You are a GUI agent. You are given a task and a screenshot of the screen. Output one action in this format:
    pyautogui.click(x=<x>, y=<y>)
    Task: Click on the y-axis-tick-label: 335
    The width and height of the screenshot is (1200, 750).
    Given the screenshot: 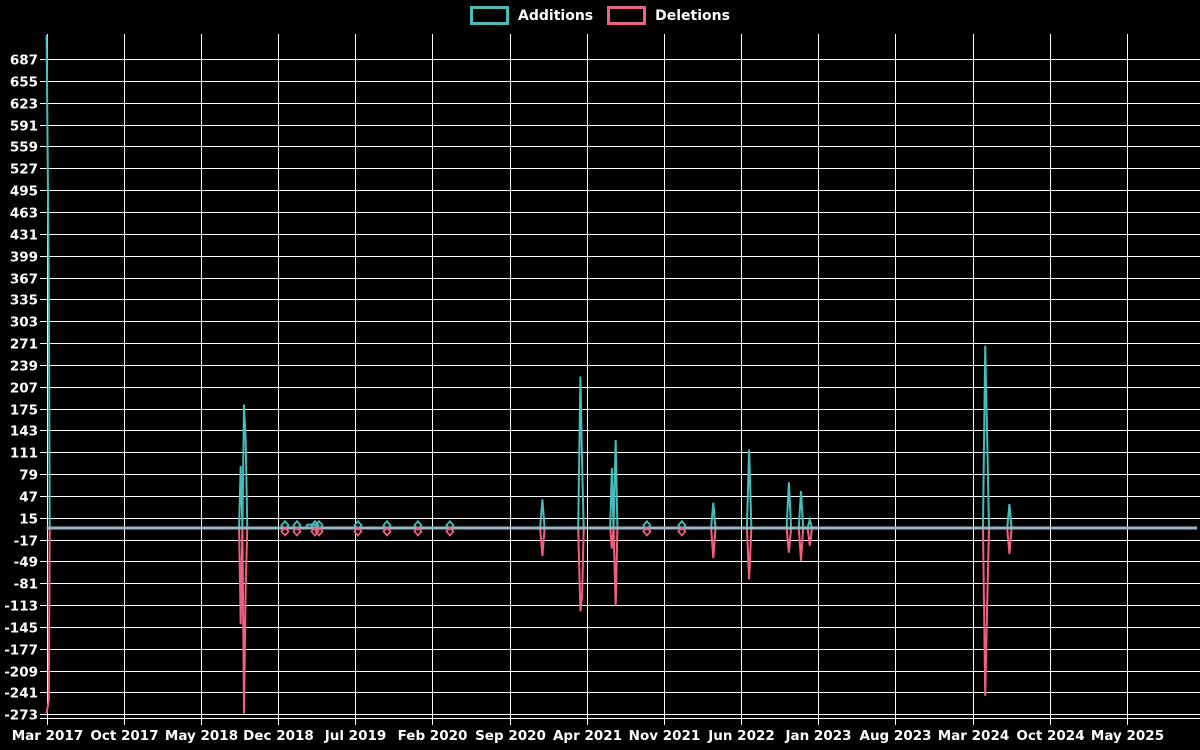 What is the action you would take?
    pyautogui.click(x=24, y=301)
    